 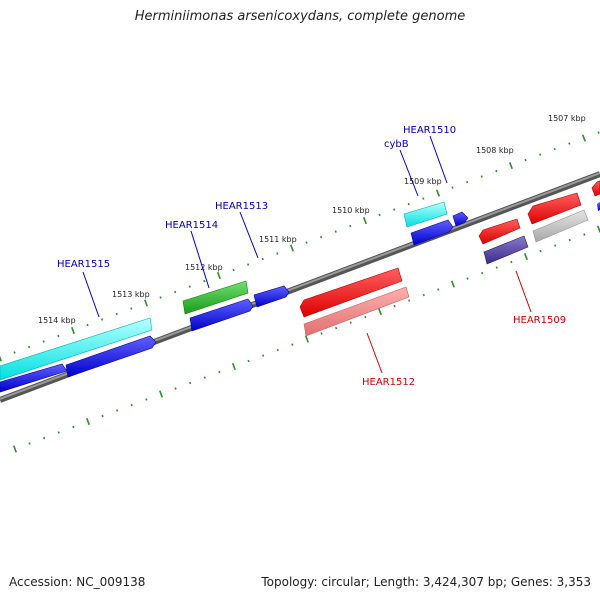 What do you see at coordinates (499, 231) in the screenshot?
I see `gene-hear1509` at bounding box center [499, 231].